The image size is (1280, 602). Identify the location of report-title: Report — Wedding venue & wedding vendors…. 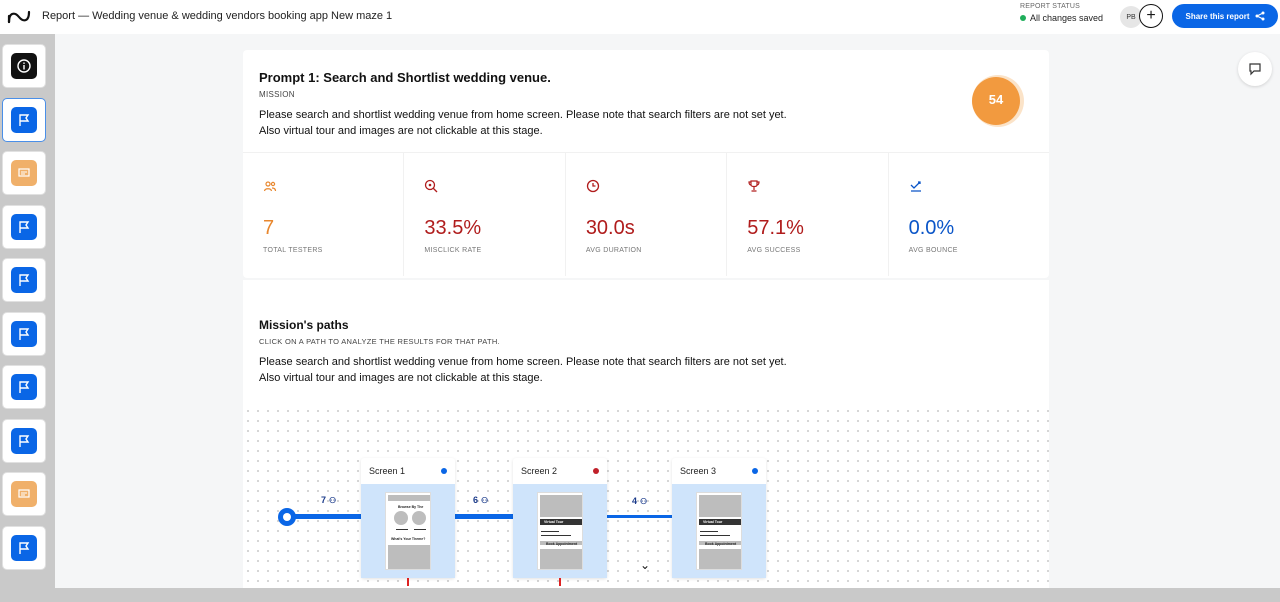
(217, 16).